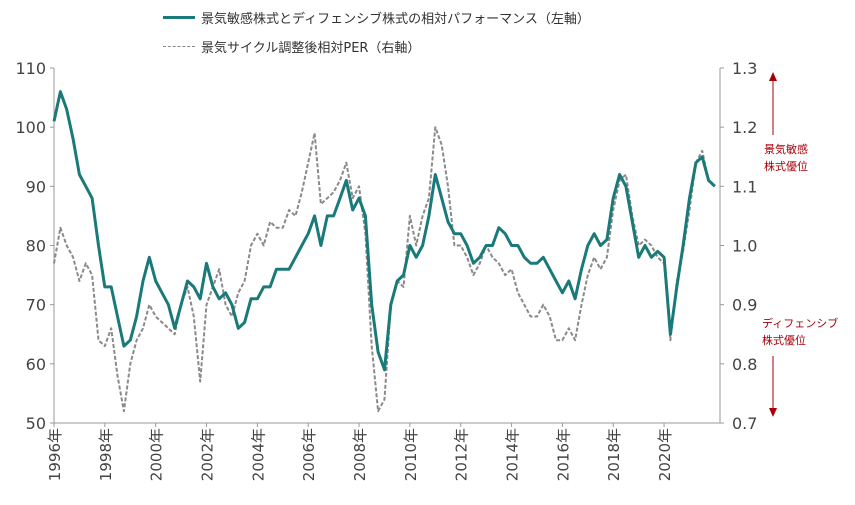 The height and width of the screenshot is (505, 855). What do you see at coordinates (157, 454) in the screenshot?
I see `x-tick-label: 2000年` at bounding box center [157, 454].